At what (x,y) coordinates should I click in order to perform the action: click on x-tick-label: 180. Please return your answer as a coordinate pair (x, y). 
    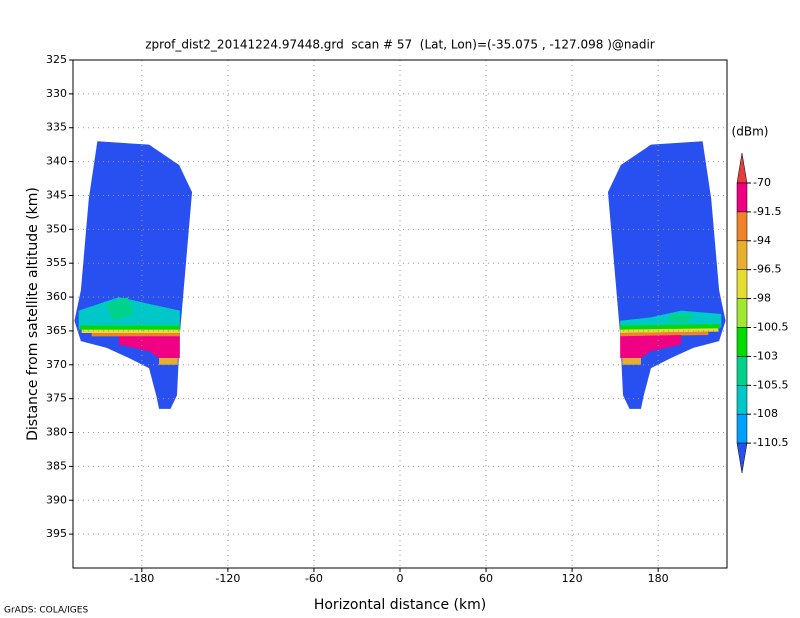
    Looking at the image, I should click on (658, 578).